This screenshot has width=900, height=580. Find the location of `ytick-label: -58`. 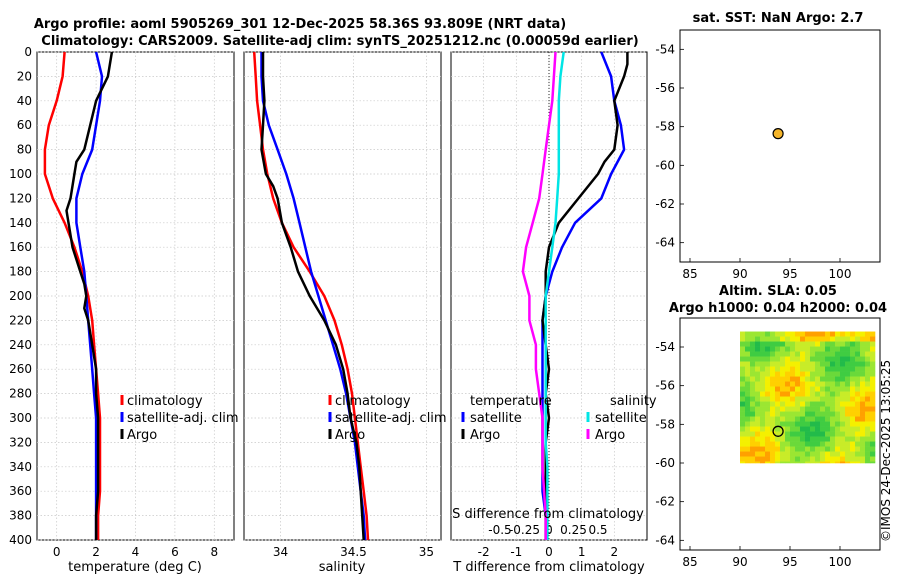

ytick-label: -58 is located at coordinates (665, 424).